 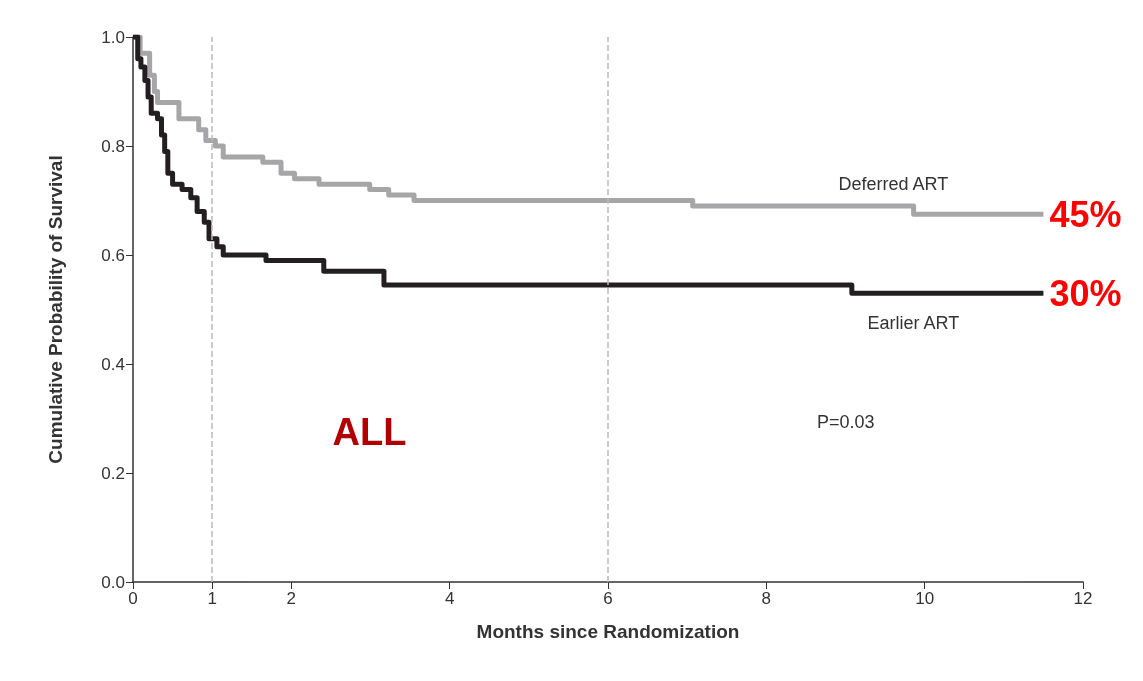 I want to click on x-tick-label: 12, so click(x=1083, y=598).